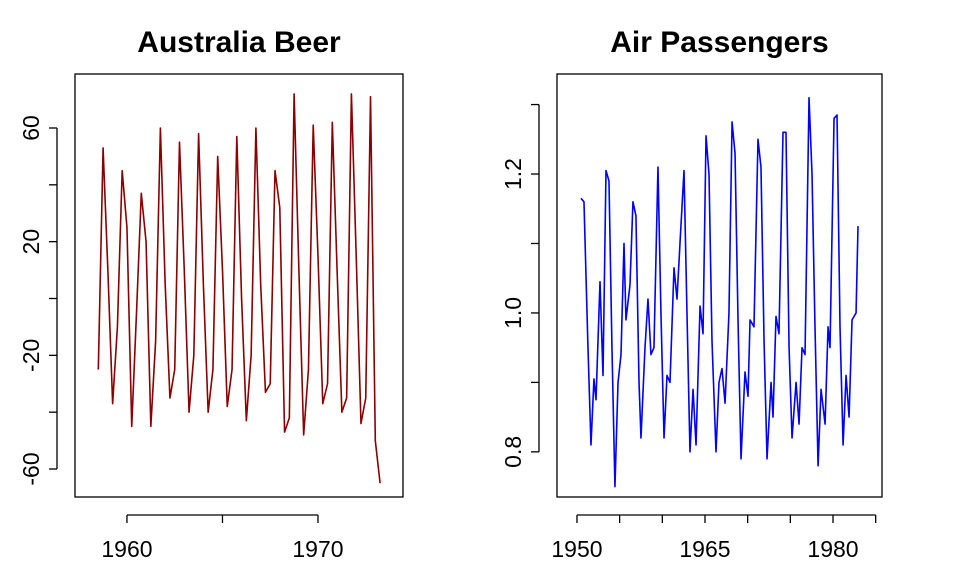  I want to click on y-tick-label: 1.0, so click(513, 313).